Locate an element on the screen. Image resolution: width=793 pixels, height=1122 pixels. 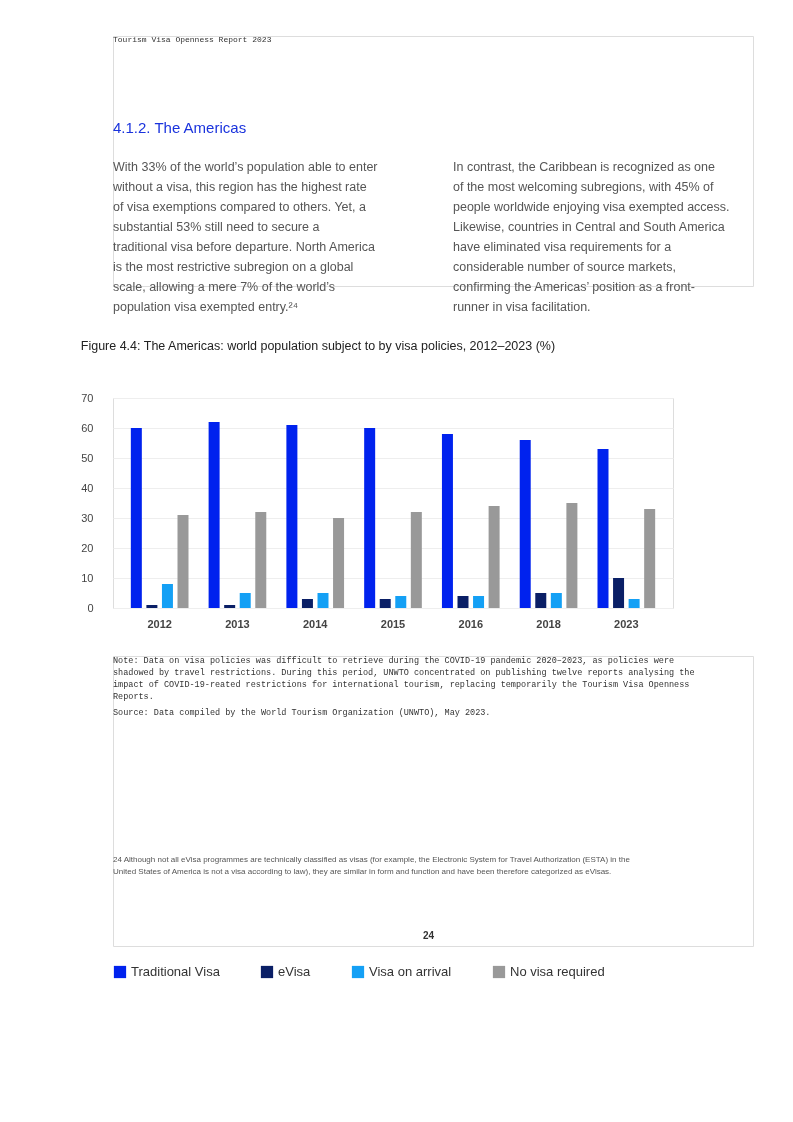
chart-title: Figure 4.4: The Americas: world population subject to by visa policies, 2012–2023 (%) is located at coordinates (318, 345).